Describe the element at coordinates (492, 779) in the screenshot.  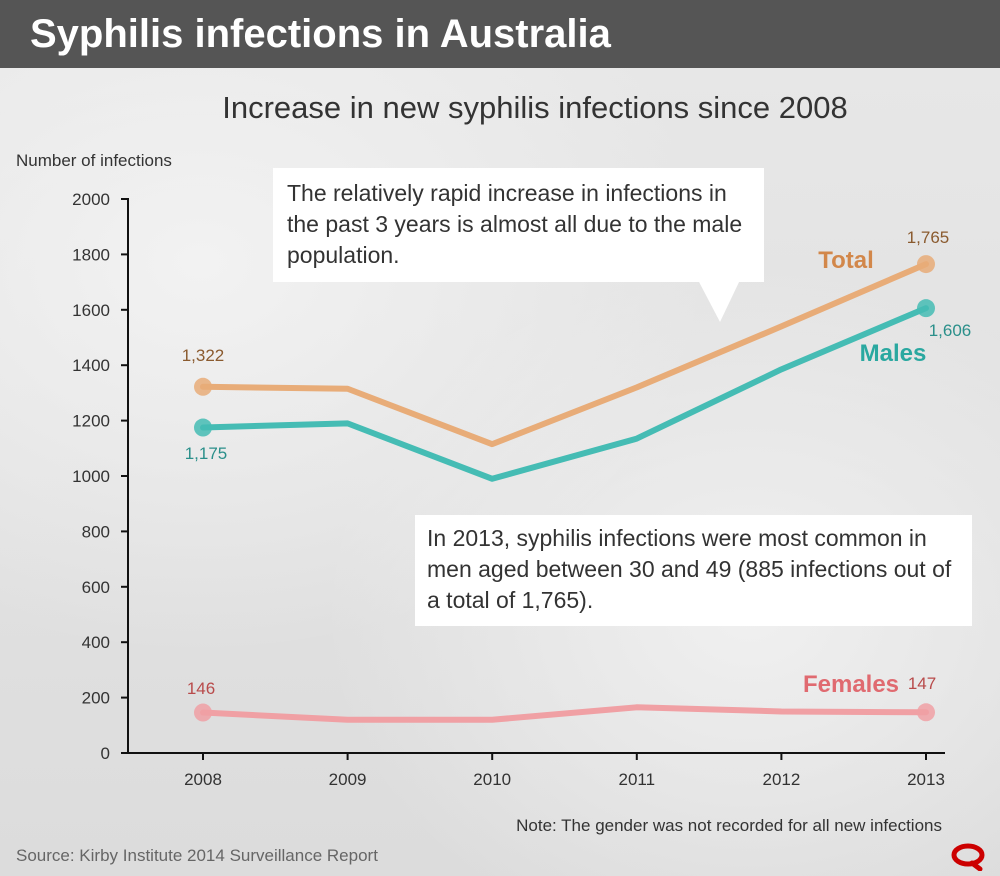
I see `x-tick-label: 2010` at that location.